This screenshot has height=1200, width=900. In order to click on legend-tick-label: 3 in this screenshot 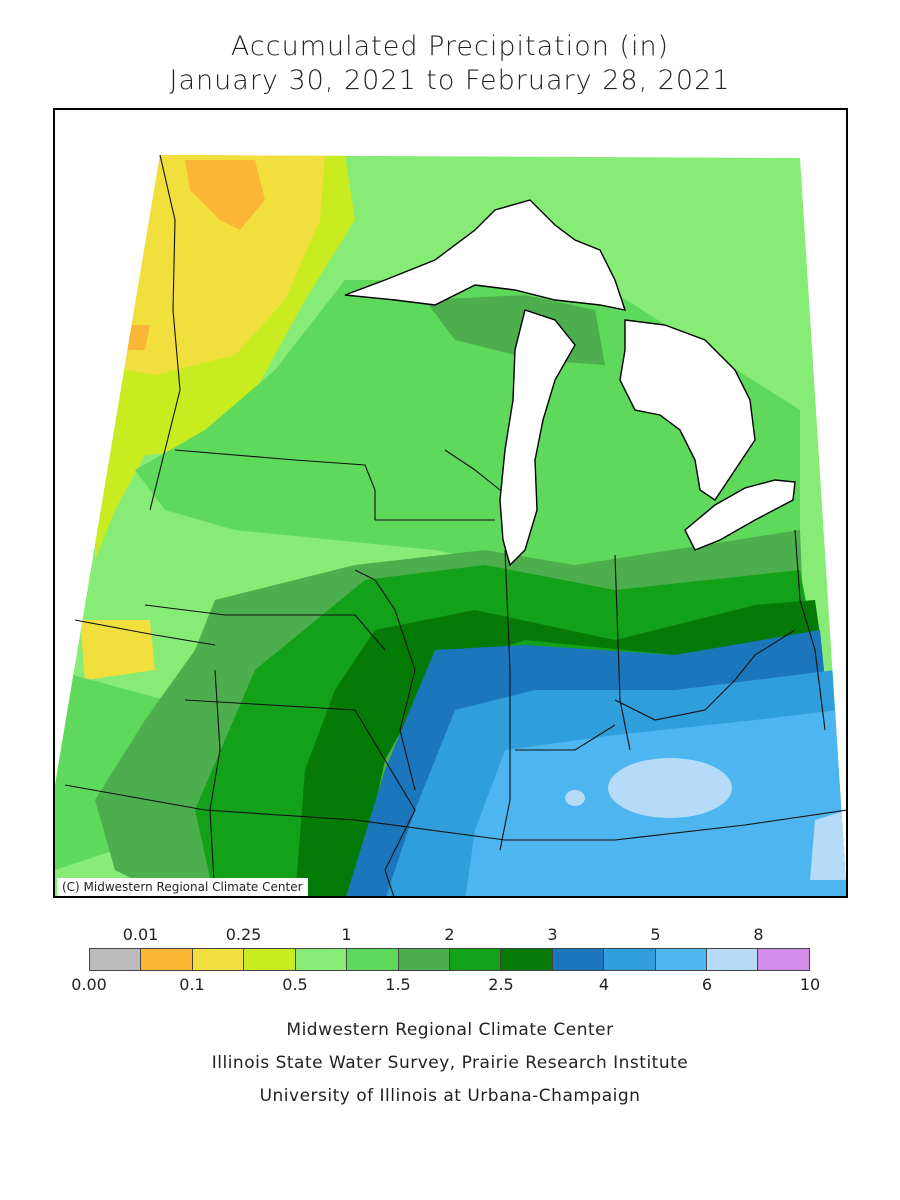, I will do `click(552, 934)`.